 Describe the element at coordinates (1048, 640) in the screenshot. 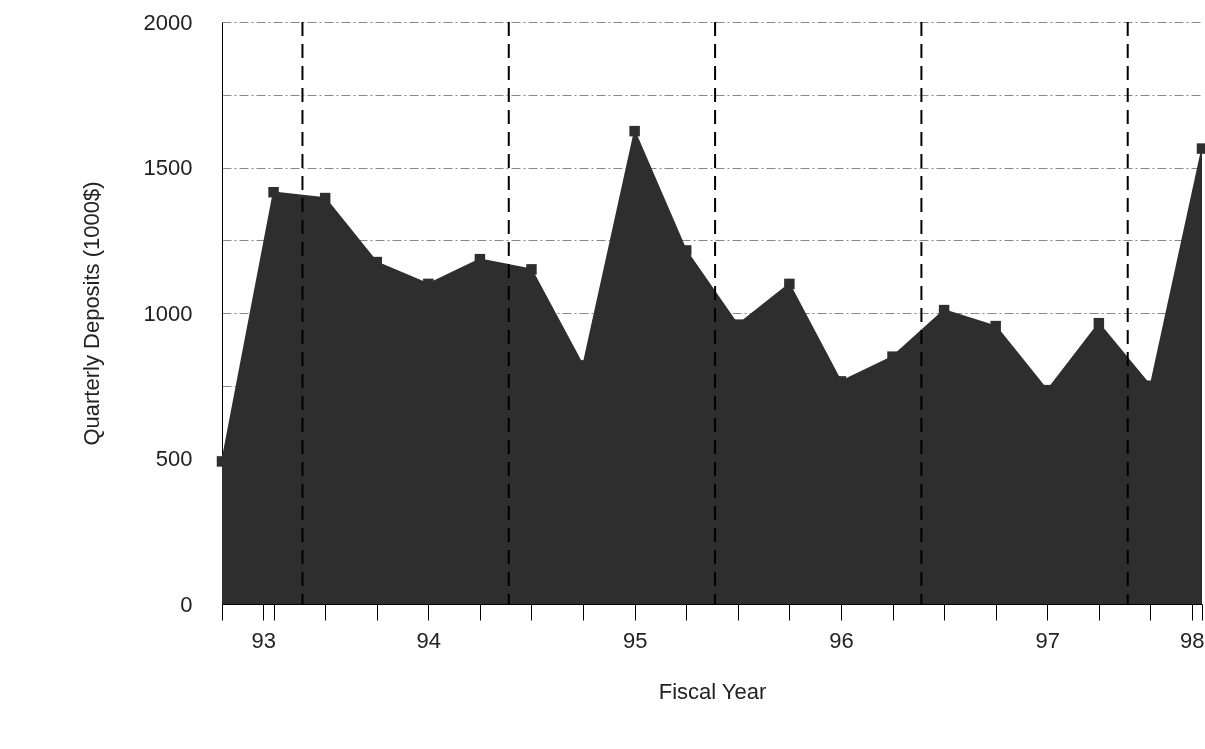

I see `x-tick-label: 97` at that location.